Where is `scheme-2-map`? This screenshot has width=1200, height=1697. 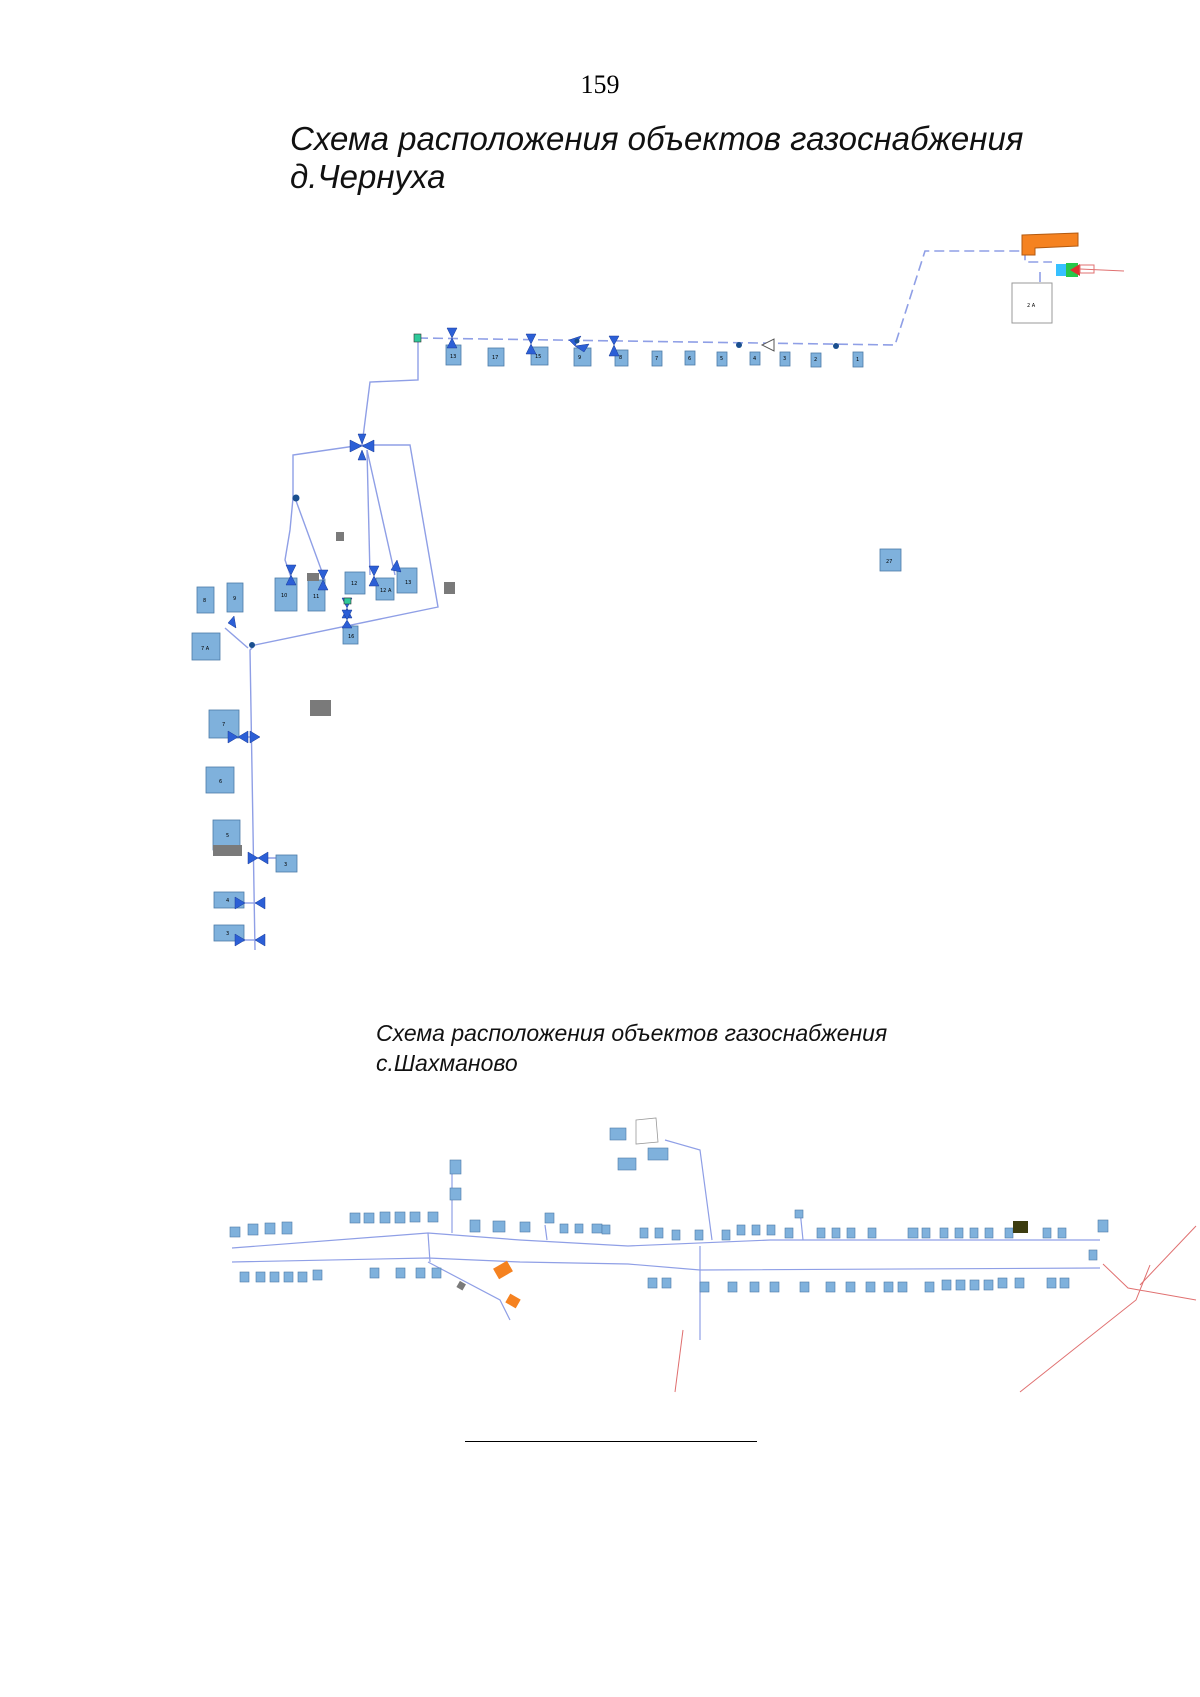
scheme-2-map is located at coordinates (713, 1255).